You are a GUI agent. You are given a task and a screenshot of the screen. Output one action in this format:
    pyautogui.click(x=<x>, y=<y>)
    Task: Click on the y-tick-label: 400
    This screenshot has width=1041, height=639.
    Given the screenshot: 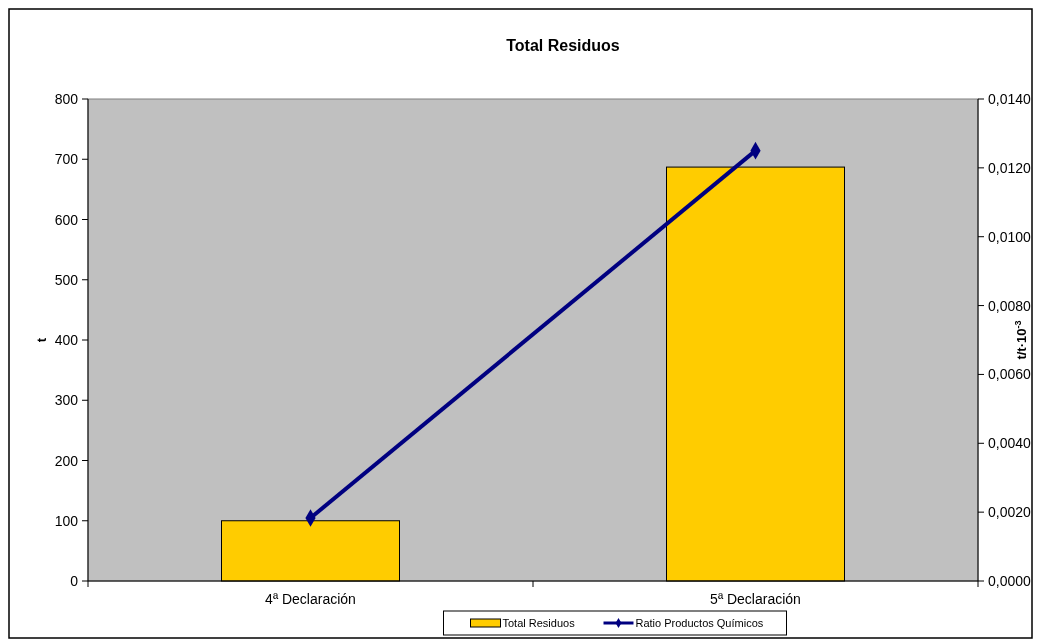 What is the action you would take?
    pyautogui.click(x=66, y=340)
    